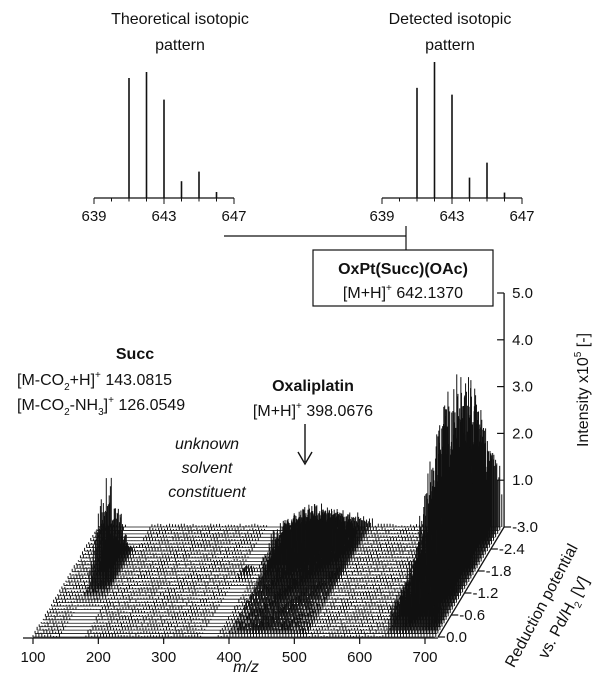  I want to click on unknown-label-line3: constituent, so click(207, 492).